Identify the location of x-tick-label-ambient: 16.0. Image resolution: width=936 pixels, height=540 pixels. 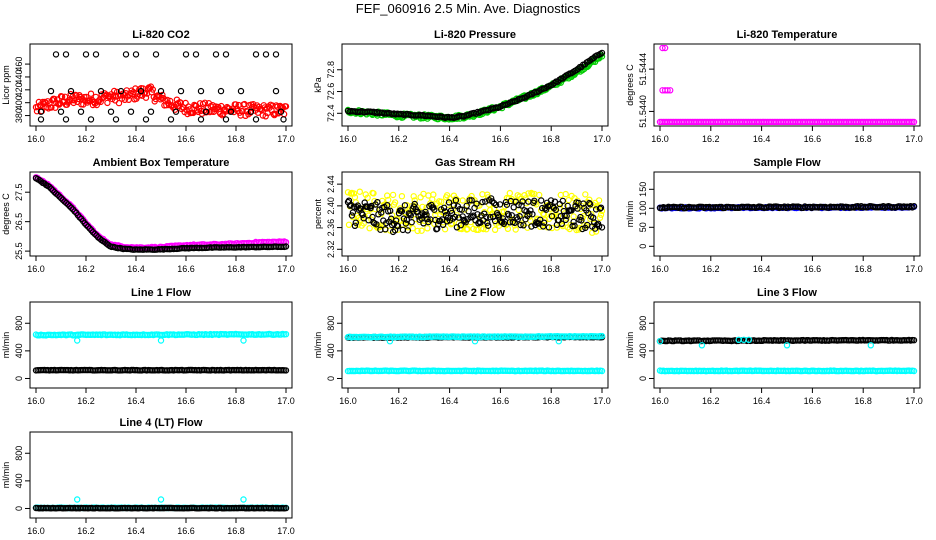
(36, 269).